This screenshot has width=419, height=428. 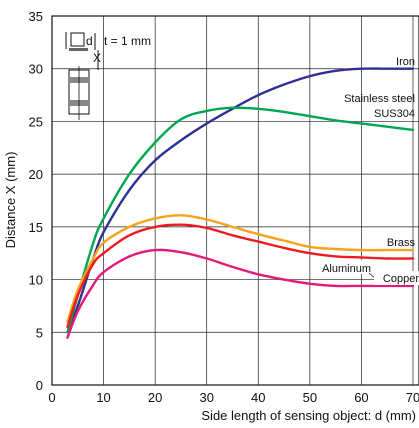 What do you see at coordinates (97, 58) in the screenshot?
I see `inset-label-x: X` at bounding box center [97, 58].